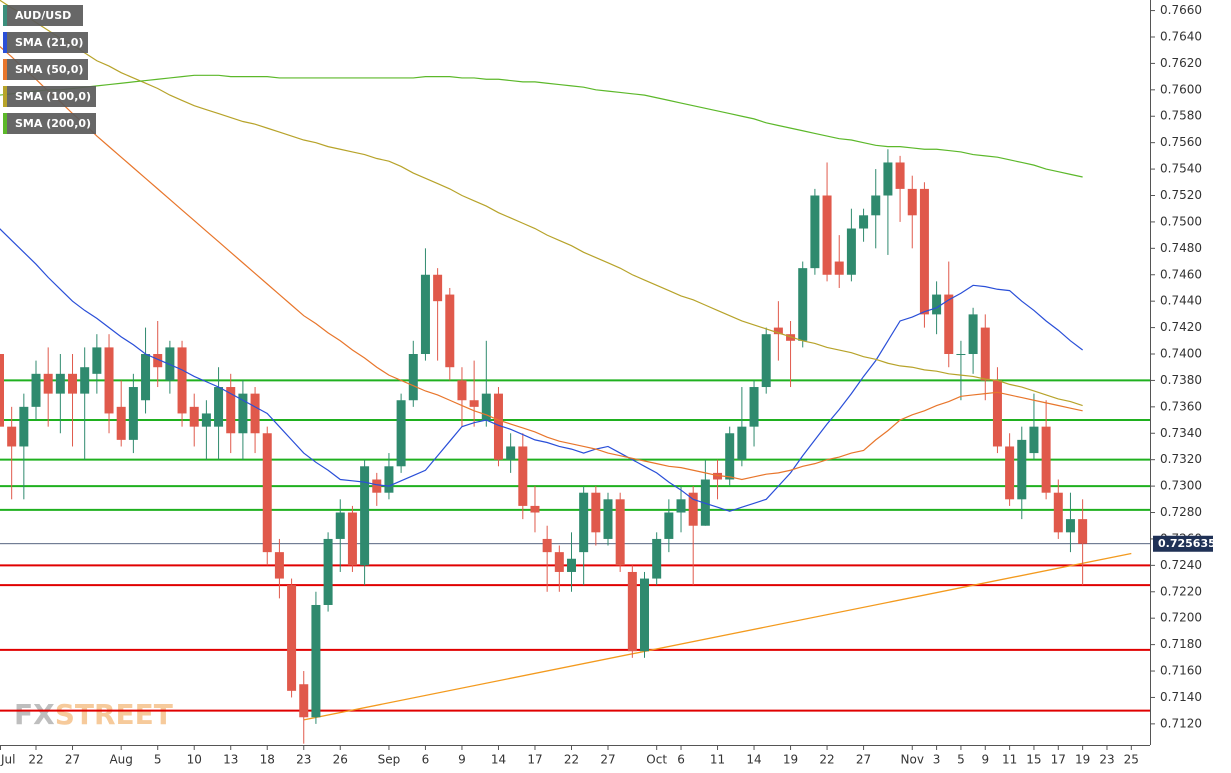 The image size is (1231, 773). Describe the element at coordinates (1181, 486) in the screenshot. I see `y-tick-label: 0.7300` at that location.